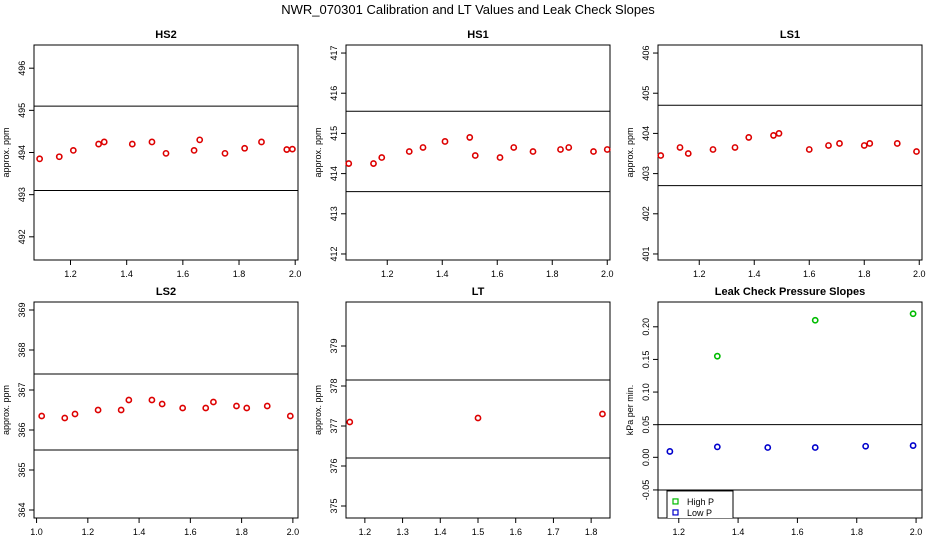 The image size is (936, 540). I want to click on y-tick-label: 404, so click(646, 133).